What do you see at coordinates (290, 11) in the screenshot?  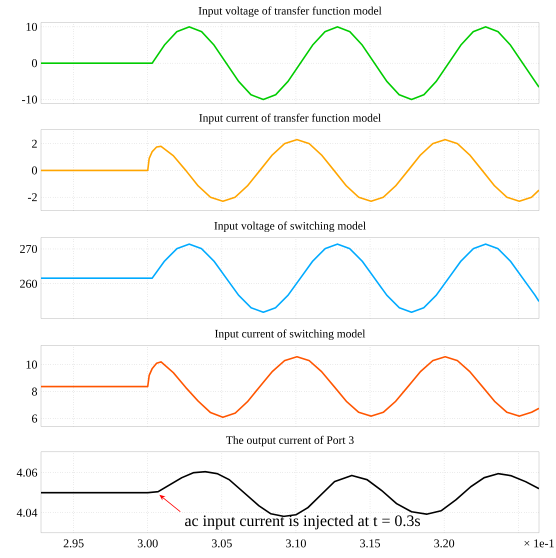 I see `chart-title: Input voltage of transfer function model` at bounding box center [290, 11].